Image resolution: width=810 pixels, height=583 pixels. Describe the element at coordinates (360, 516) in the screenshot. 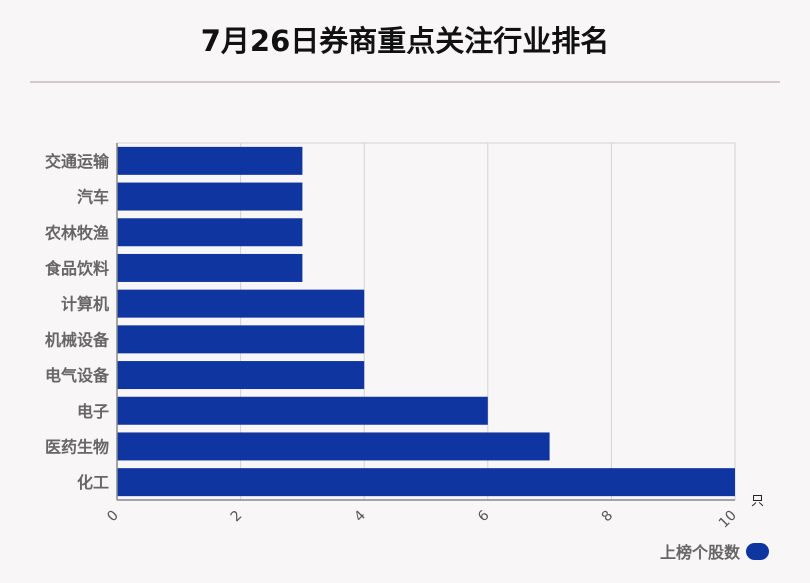

I see `x-tick-label: 4` at that location.